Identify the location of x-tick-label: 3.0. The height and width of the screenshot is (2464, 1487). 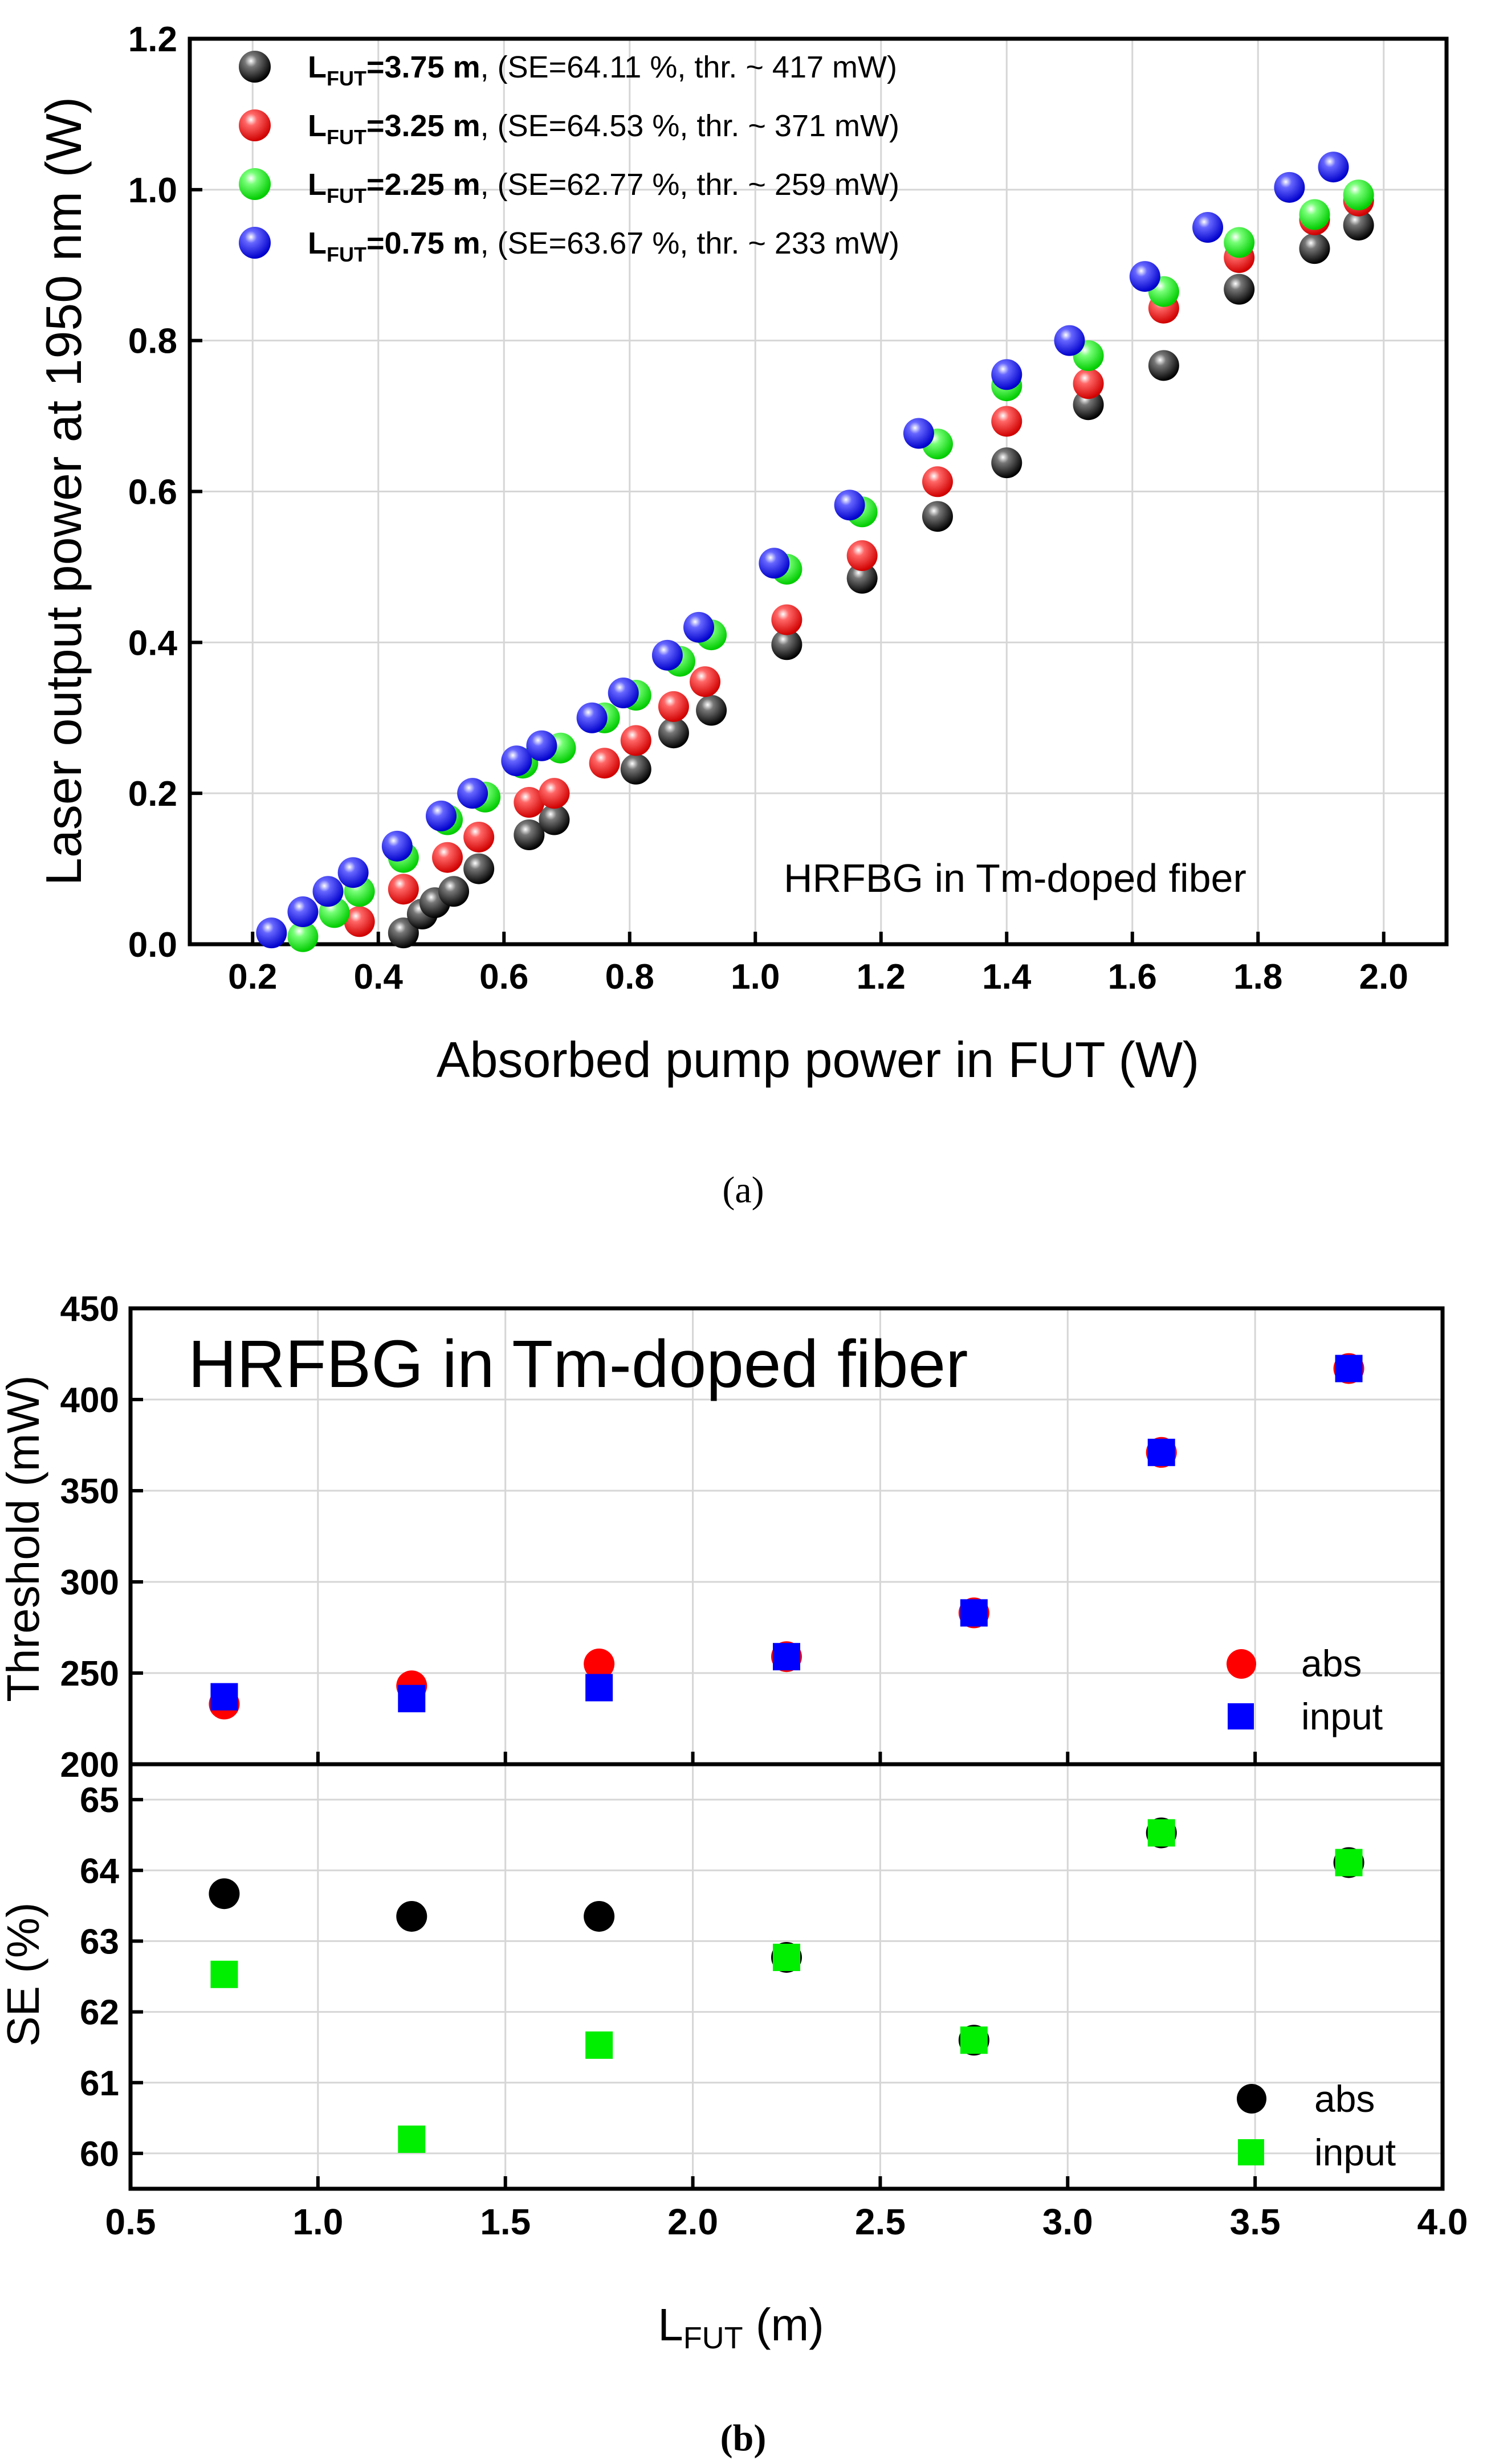
(1067, 2221).